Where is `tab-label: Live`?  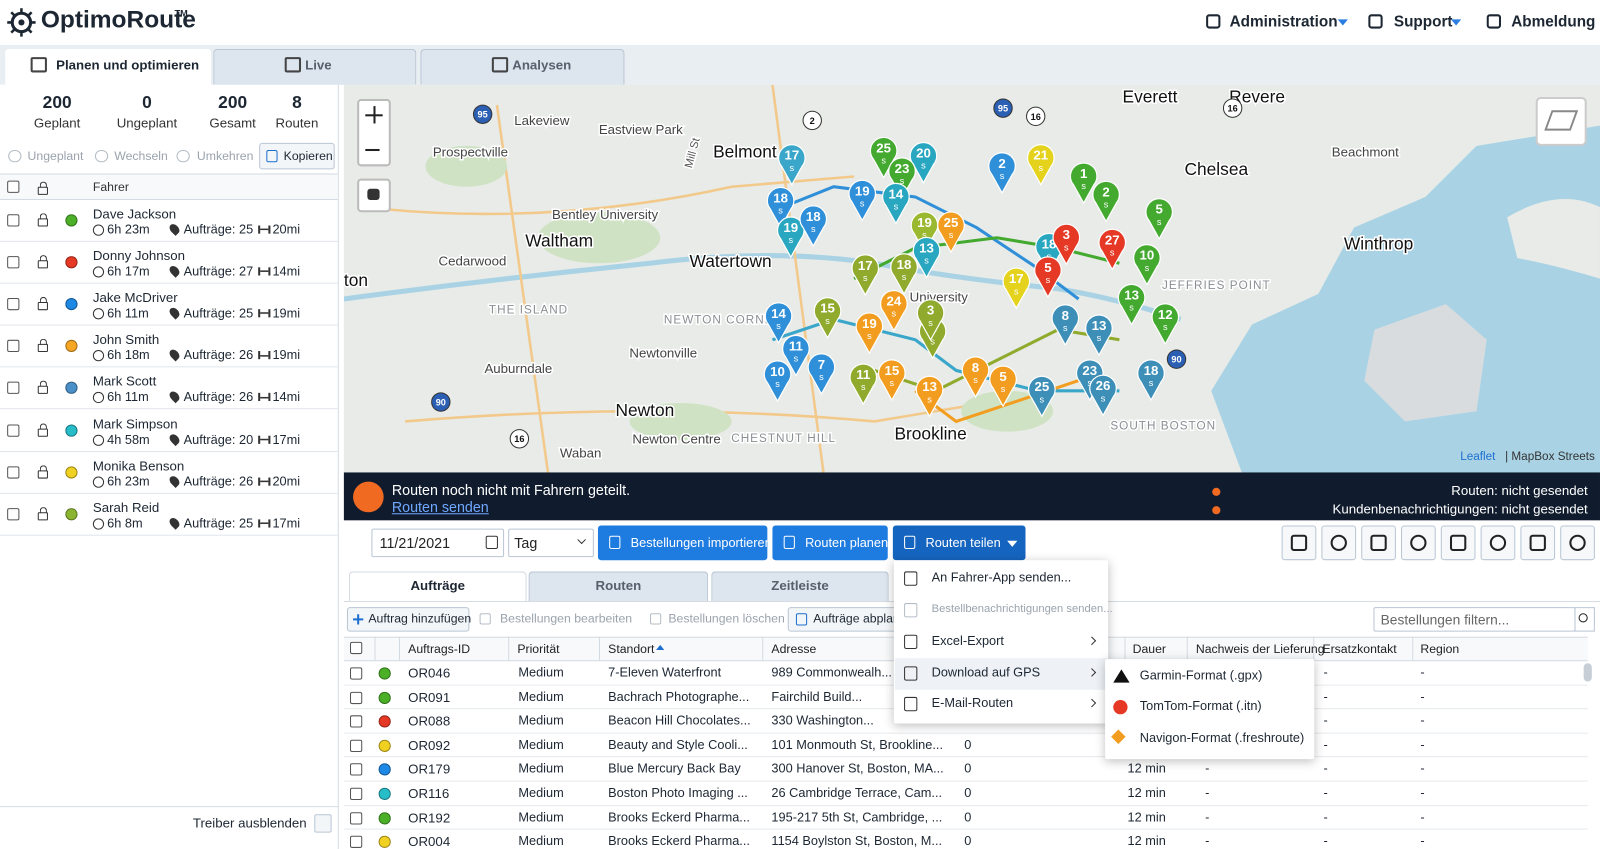
tab-label: Live is located at coordinates (318, 65).